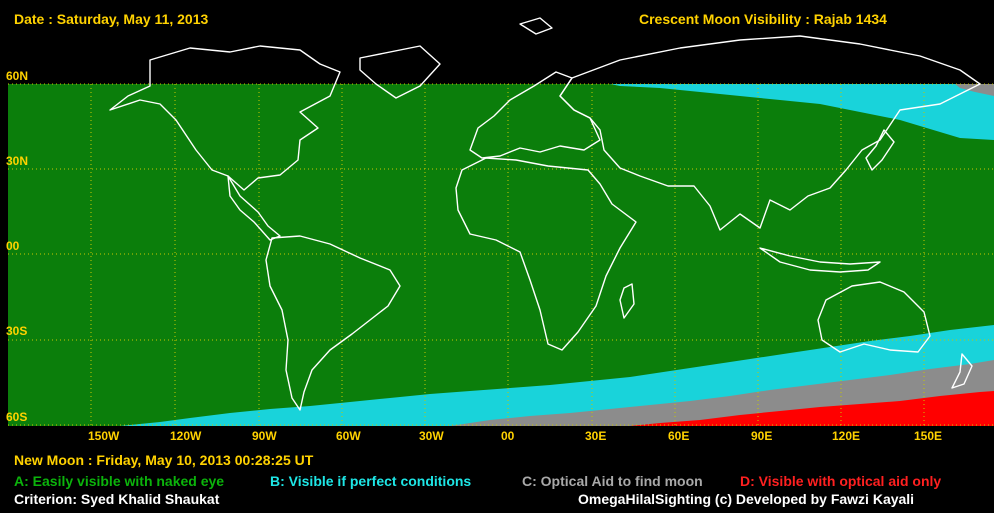 The height and width of the screenshot is (513, 994). I want to click on coast-japan, so click(880, 150).